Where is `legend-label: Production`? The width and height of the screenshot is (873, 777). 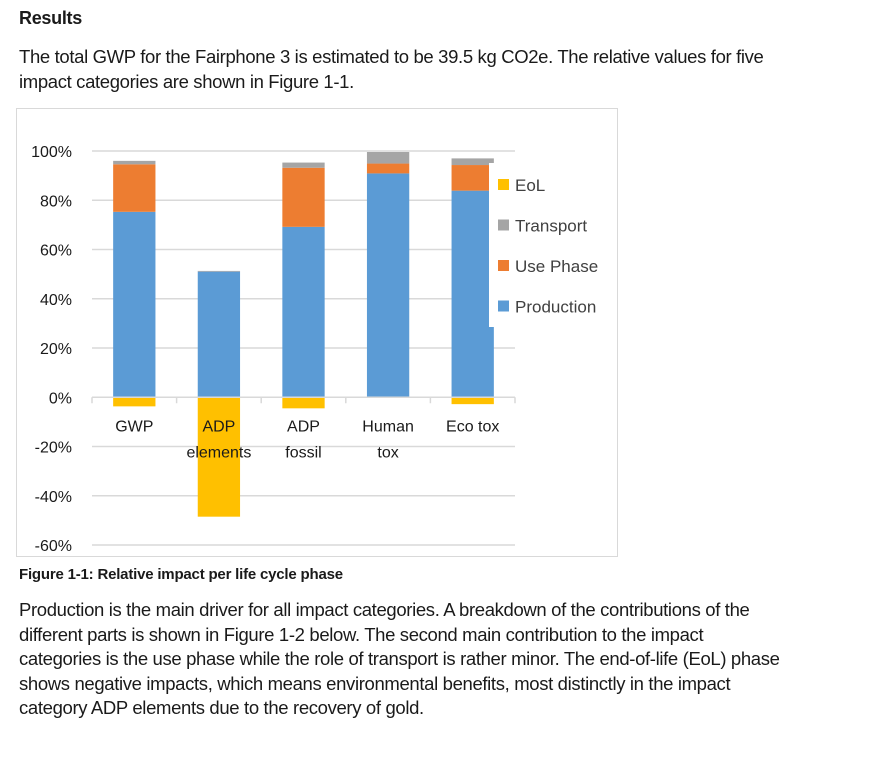
legend-label: Production is located at coordinates (555, 307).